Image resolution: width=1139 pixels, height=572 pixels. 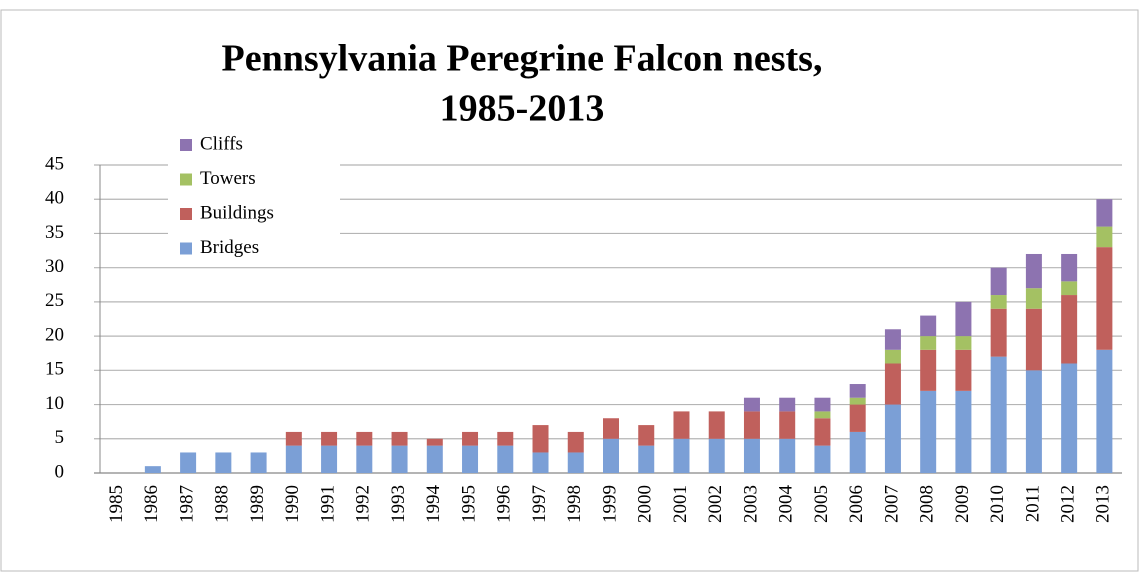 What do you see at coordinates (750, 504) in the screenshot?
I see `x-tick-label: 2003` at bounding box center [750, 504].